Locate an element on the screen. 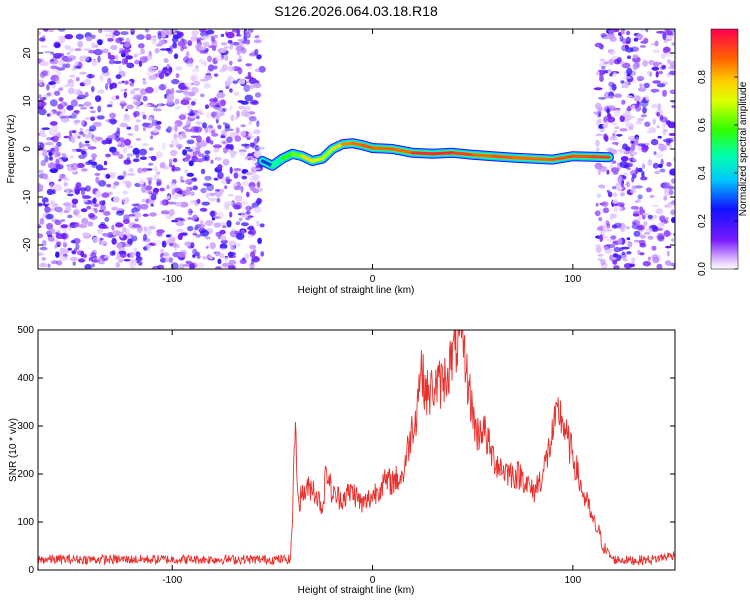  signal-track is located at coordinates (435, 154).